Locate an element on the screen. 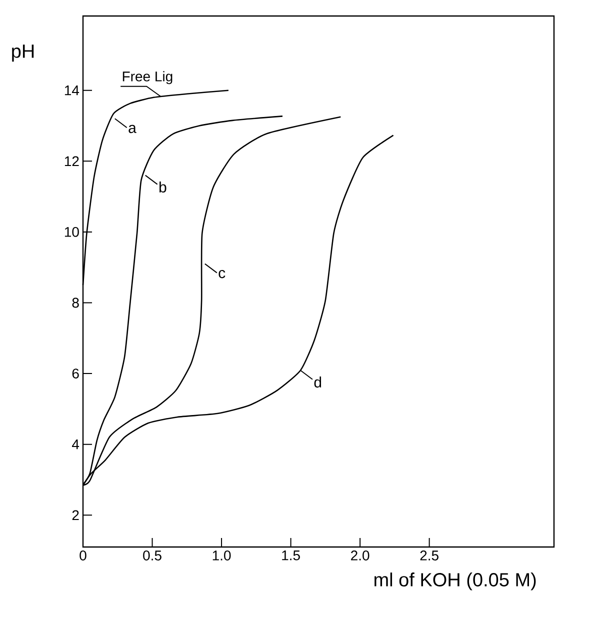  annotation: Free Lig is located at coordinates (147, 77).